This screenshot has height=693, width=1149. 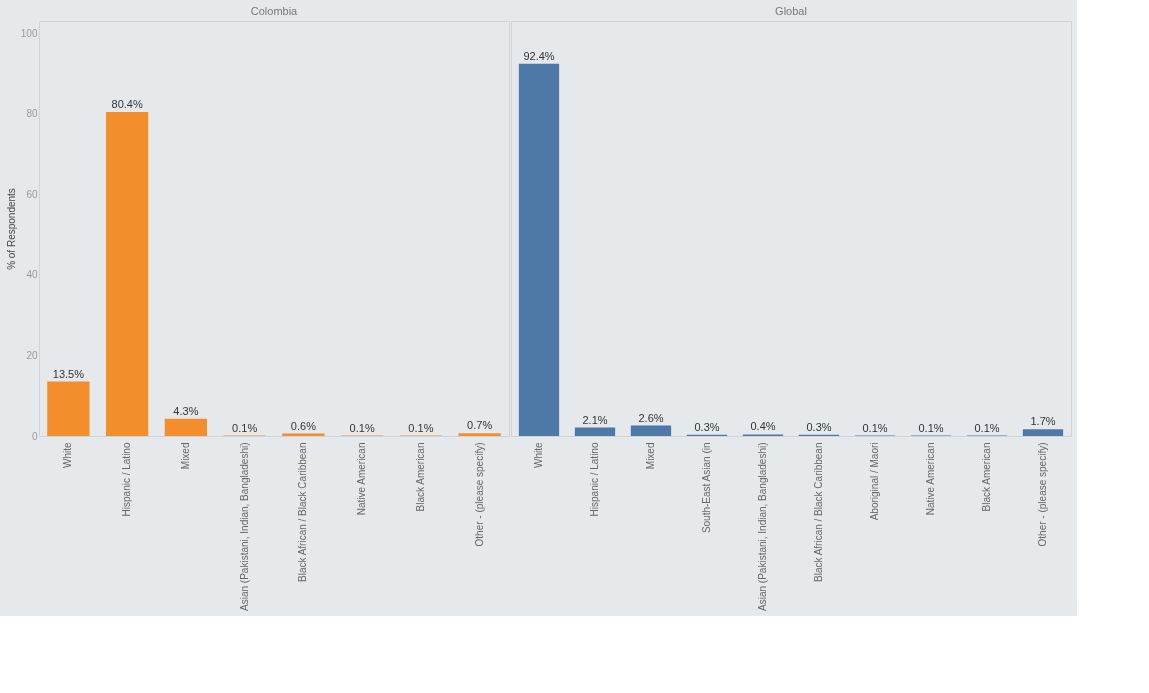 I want to click on data-label: 92.4%, so click(x=539, y=55).